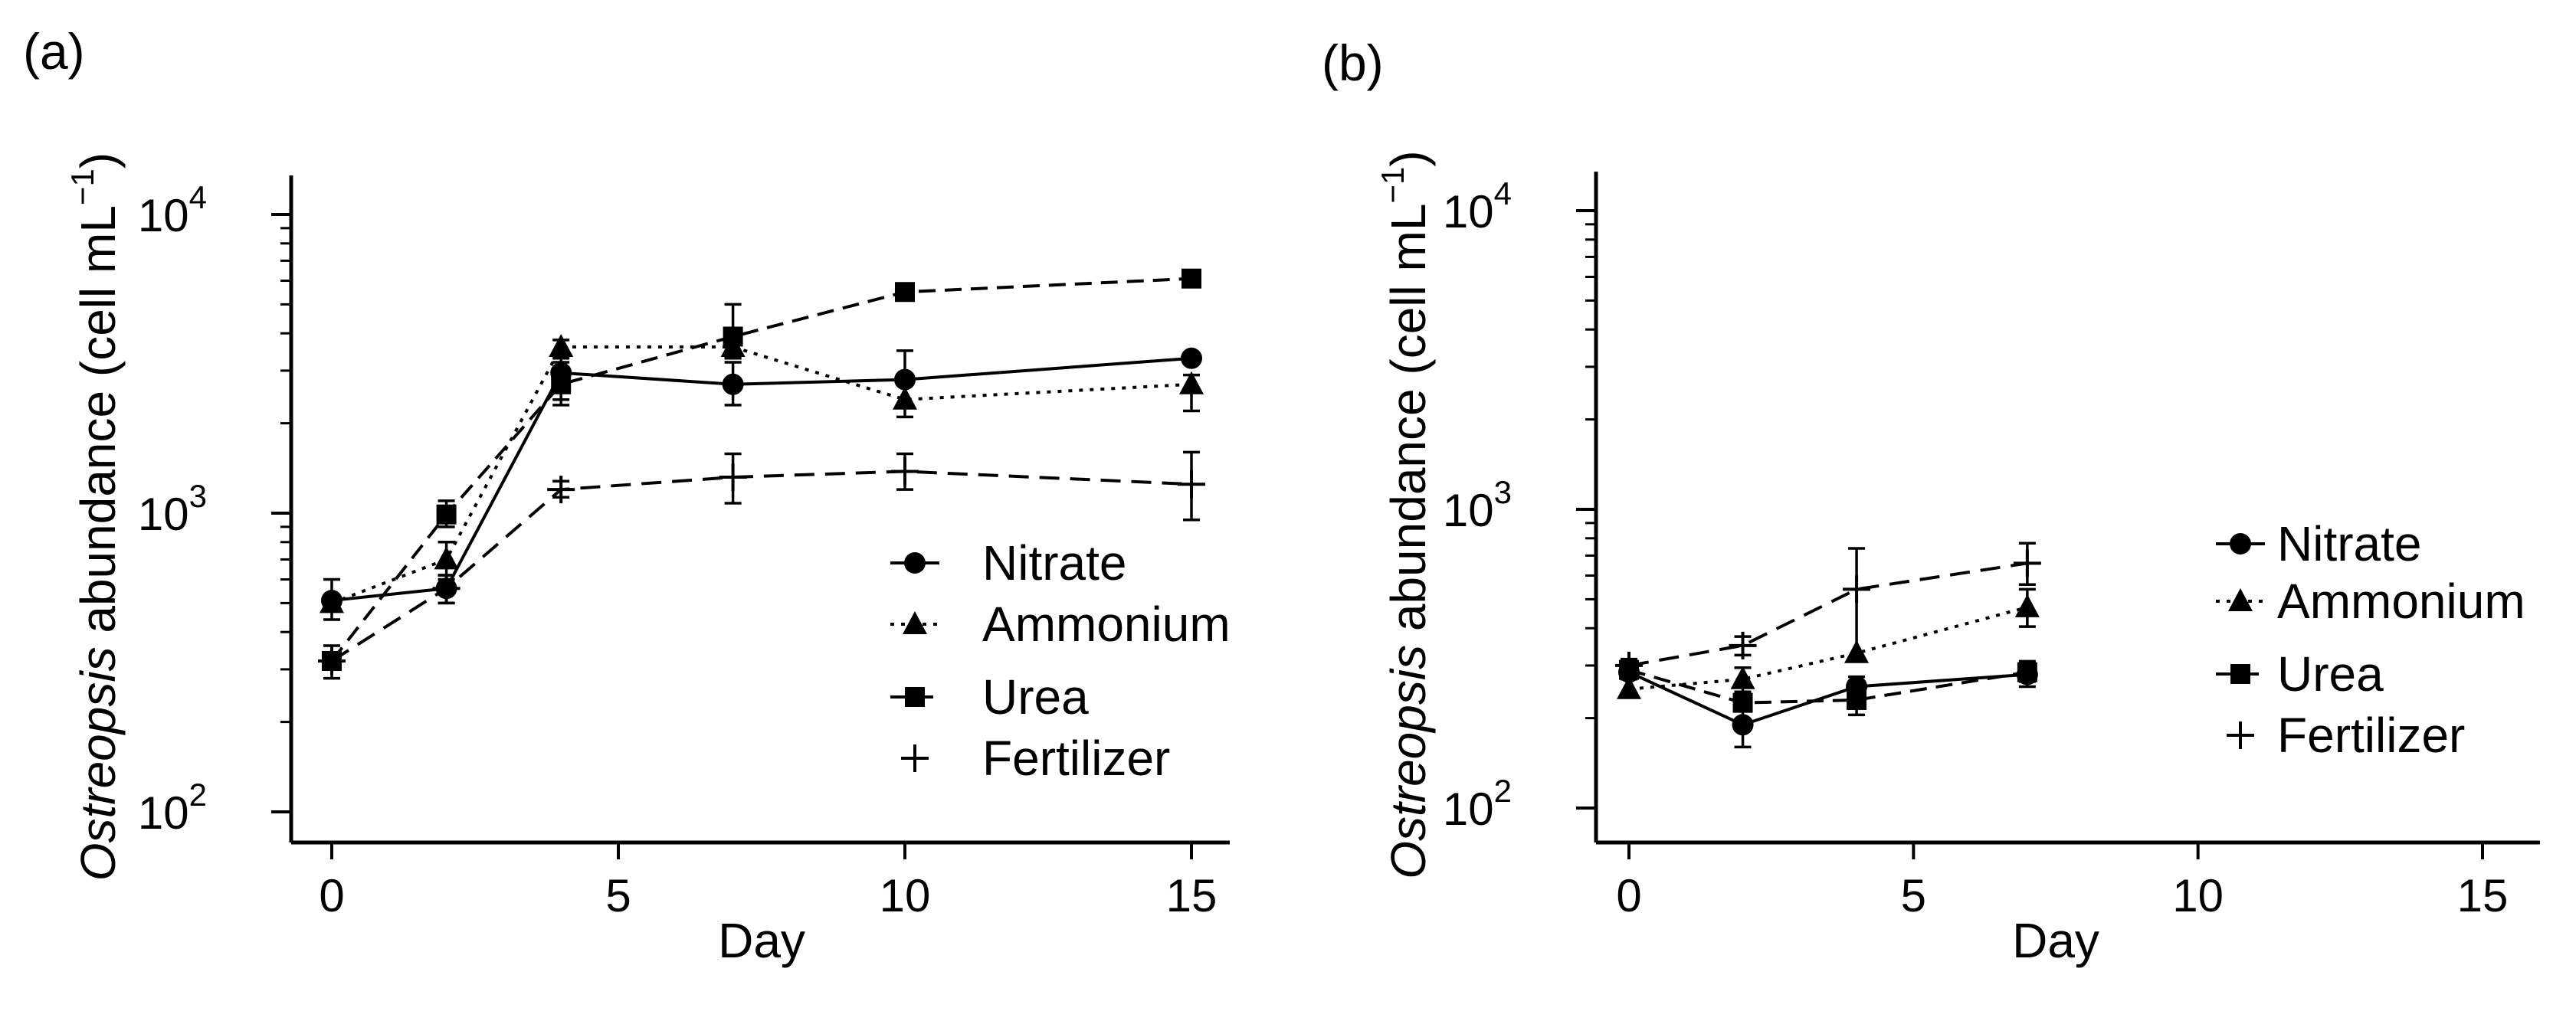  What do you see at coordinates (1353, 62) in the screenshot?
I see `panel-label: (b)` at bounding box center [1353, 62].